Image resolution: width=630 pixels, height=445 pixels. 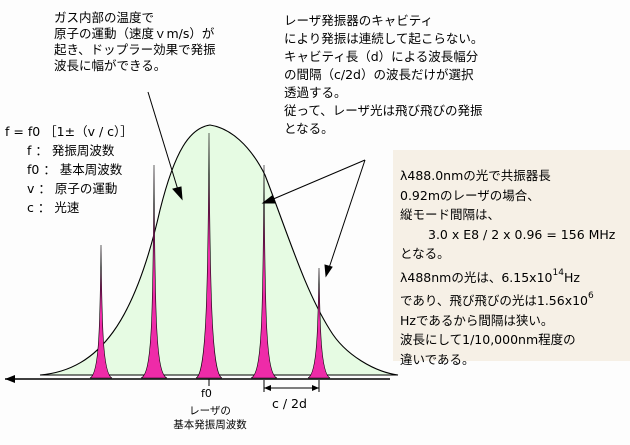 What do you see at coordinates (494, 300) in the screenshot?
I see `calc-line-7-text: であり、飛び飛びの光は1.56x10` at bounding box center [494, 300].